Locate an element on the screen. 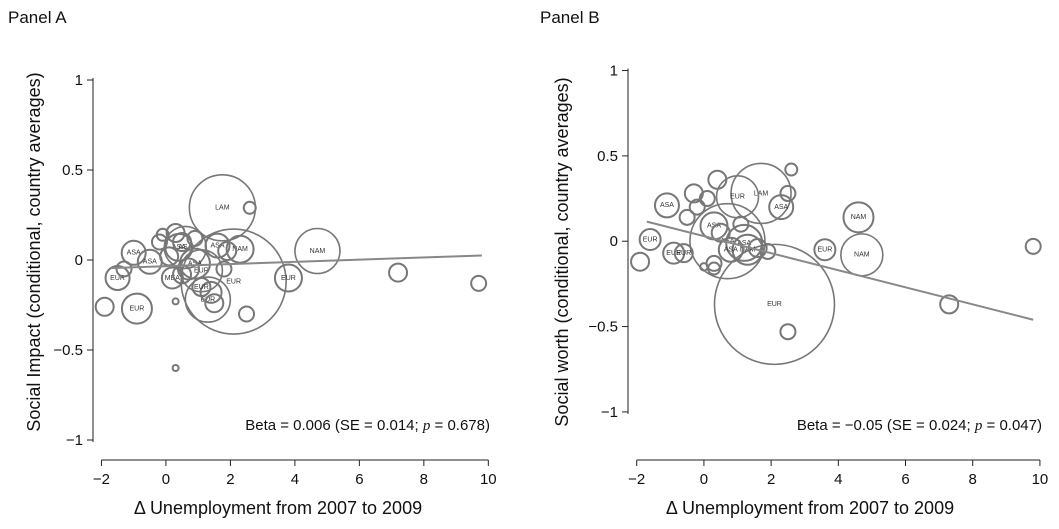 The image size is (1059, 529). panel-b-x-tick-label: 6 is located at coordinates (905, 479).